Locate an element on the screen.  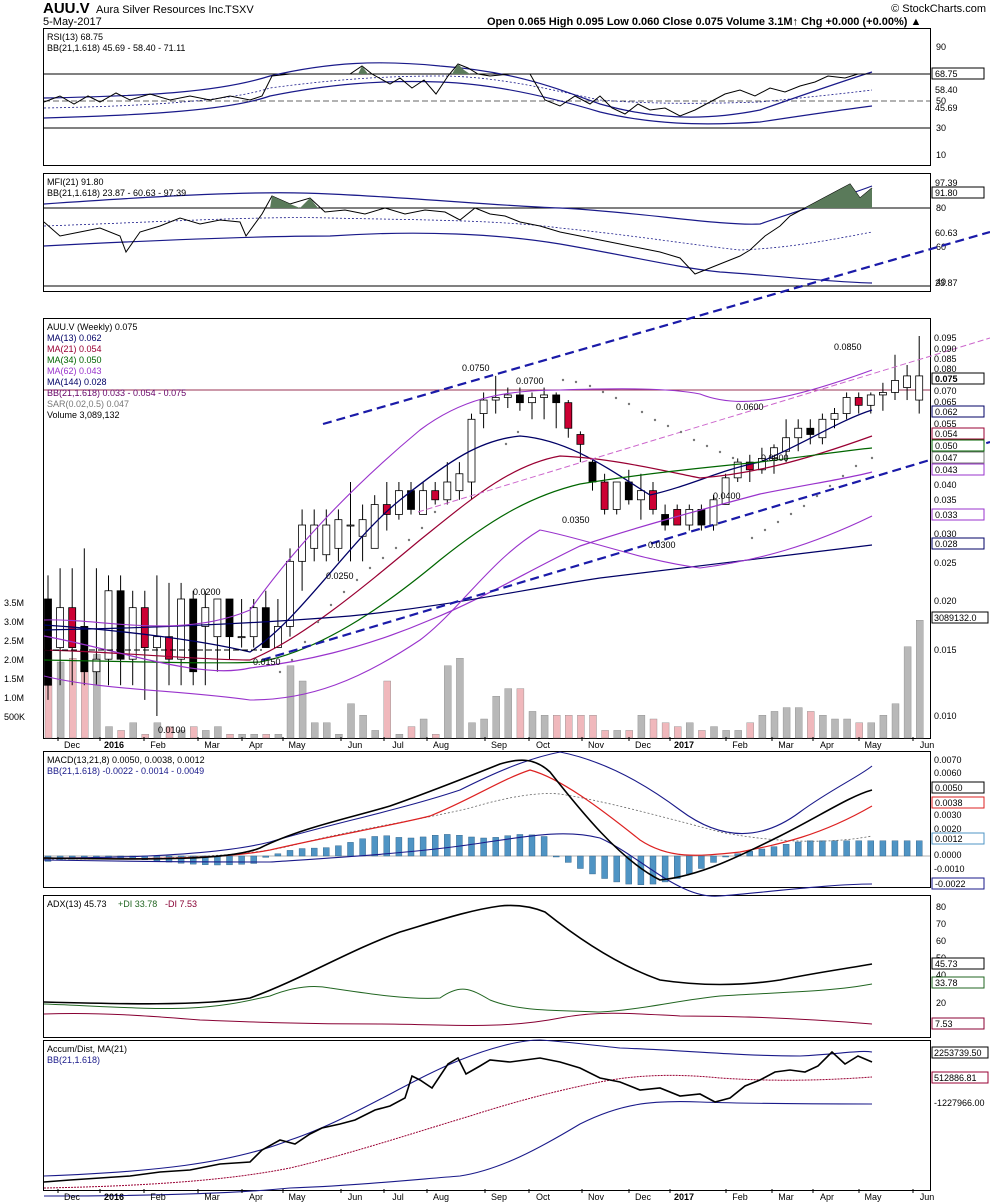
svg-text: 0.0850 is located at coordinates (848, 347).